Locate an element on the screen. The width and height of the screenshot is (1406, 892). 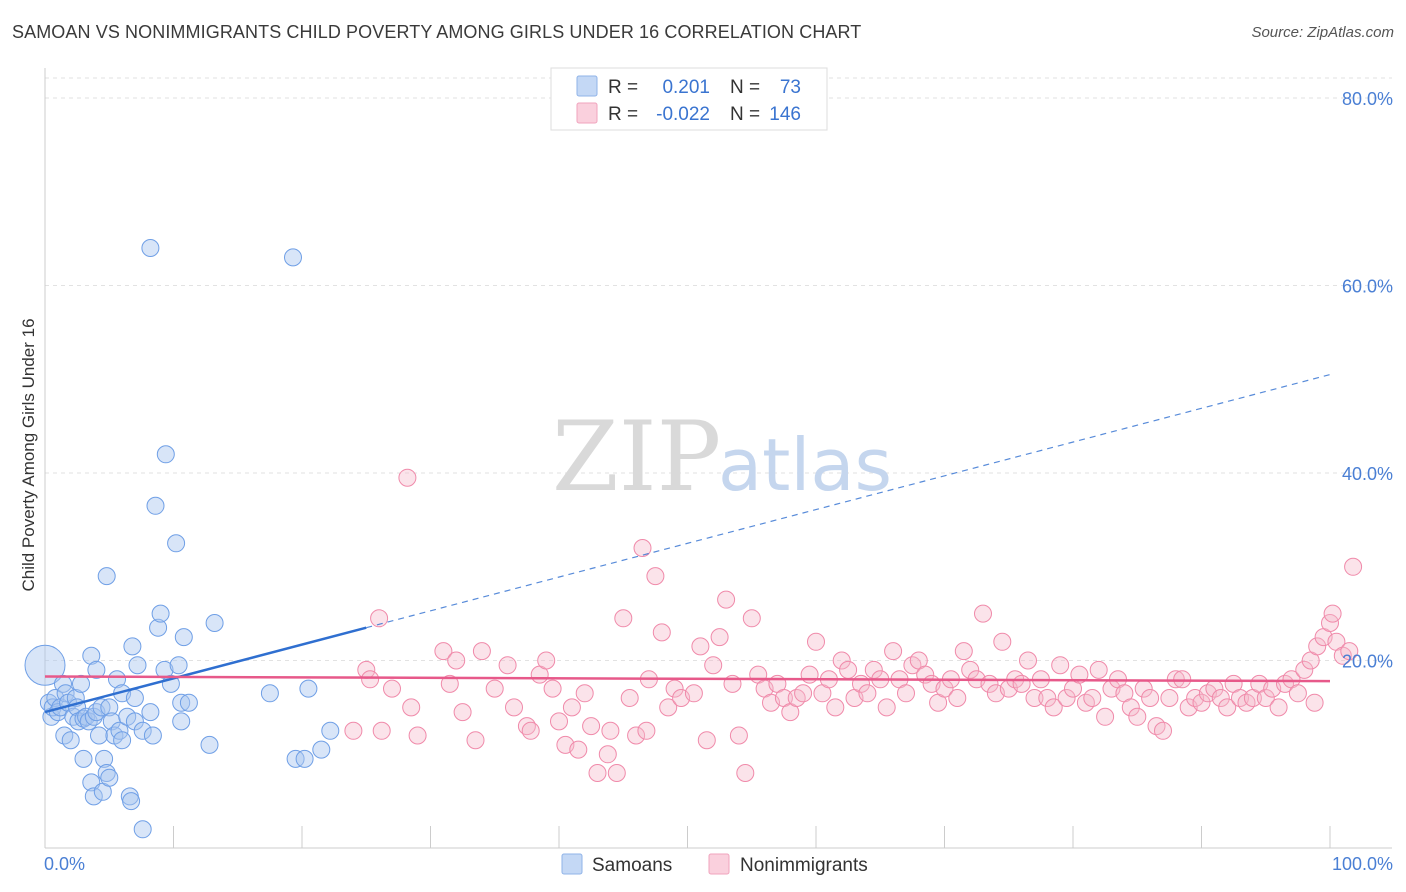
samoans-trend-line is located at coordinates (205, 670).